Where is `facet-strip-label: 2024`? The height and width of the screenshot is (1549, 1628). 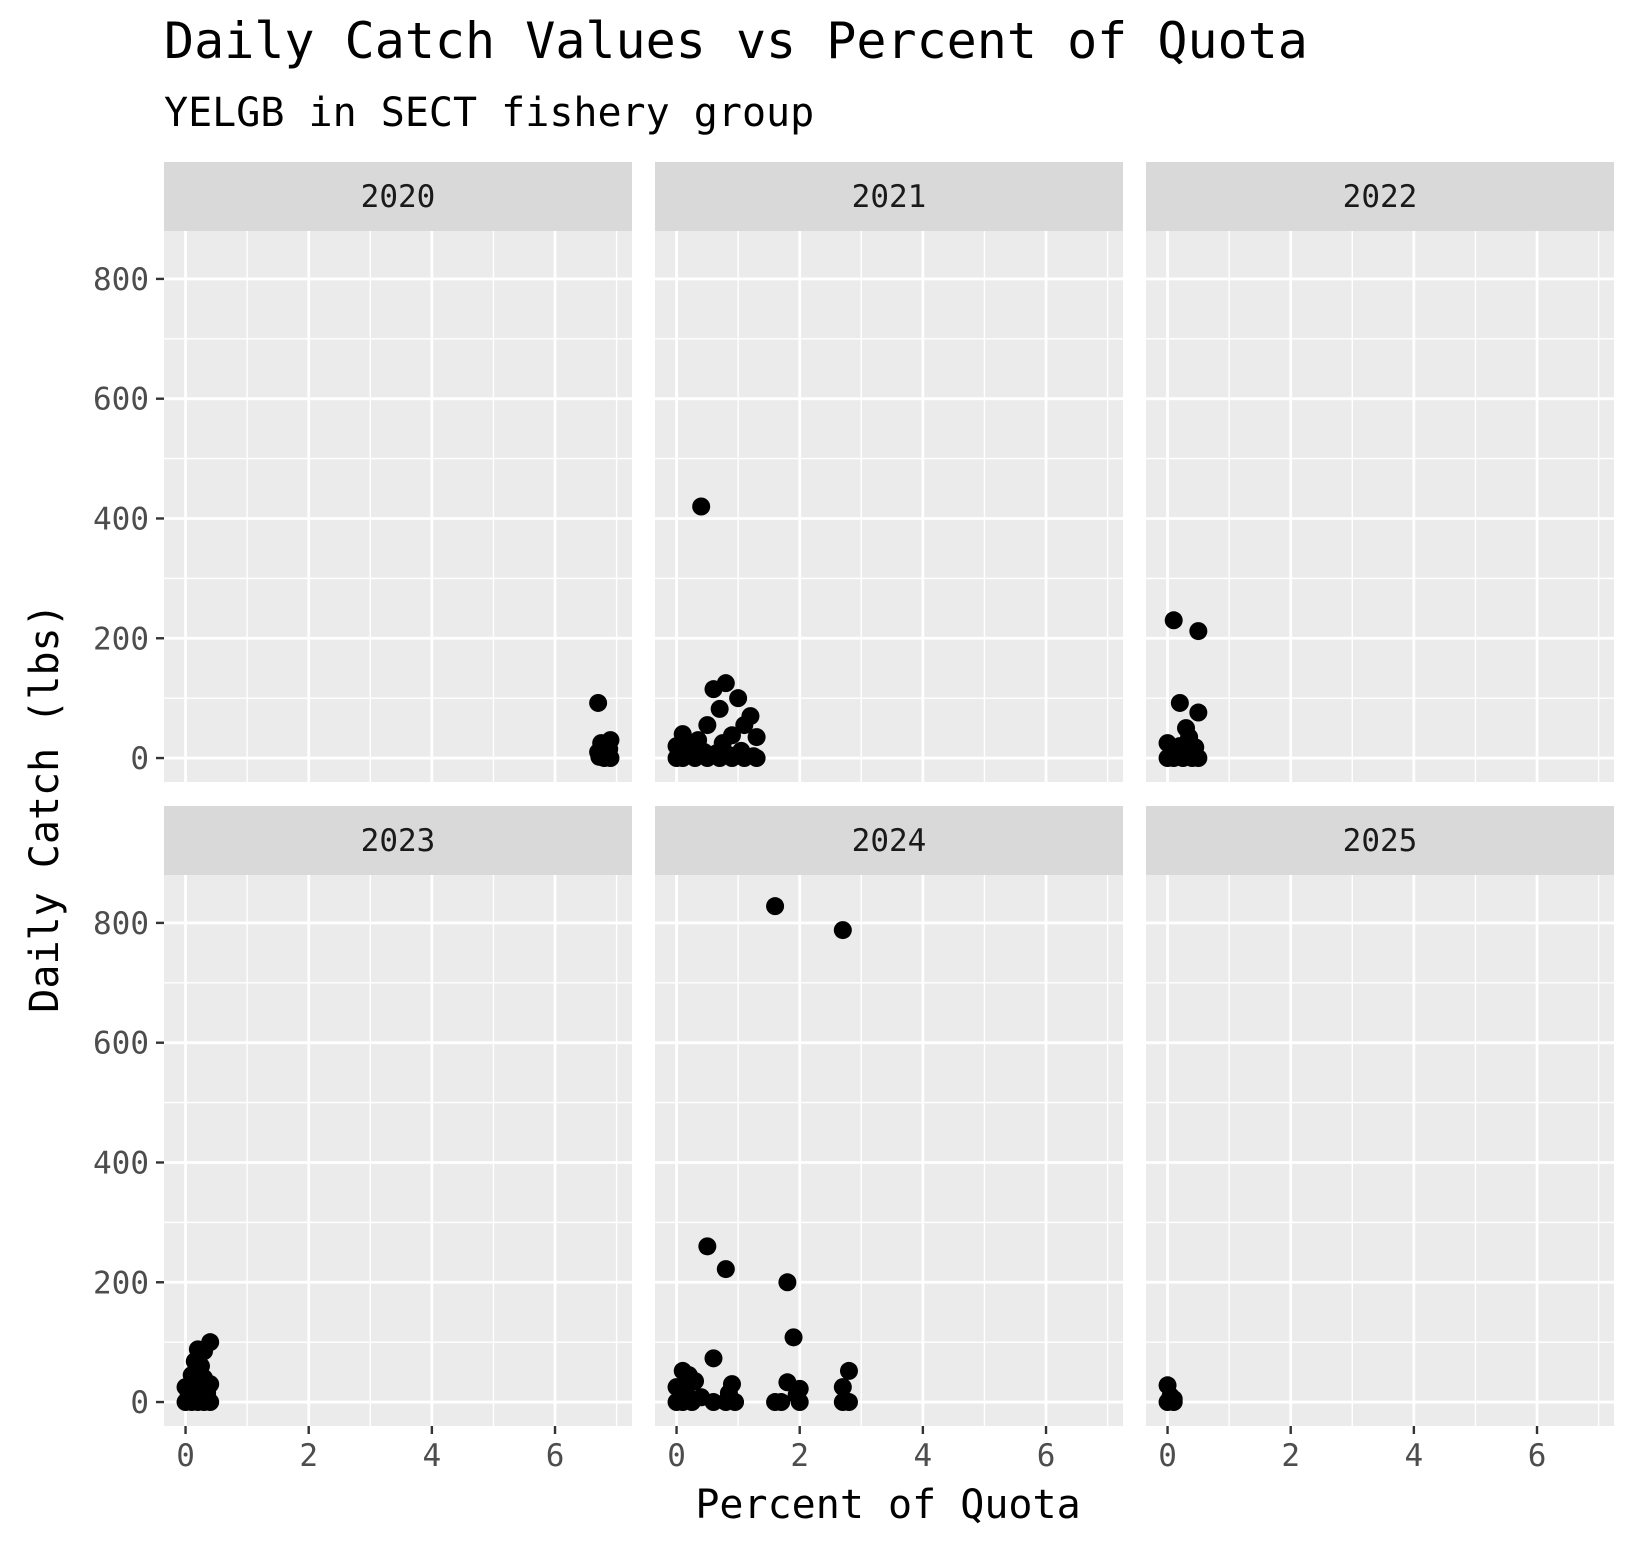 facet-strip-label: 2024 is located at coordinates (889, 841).